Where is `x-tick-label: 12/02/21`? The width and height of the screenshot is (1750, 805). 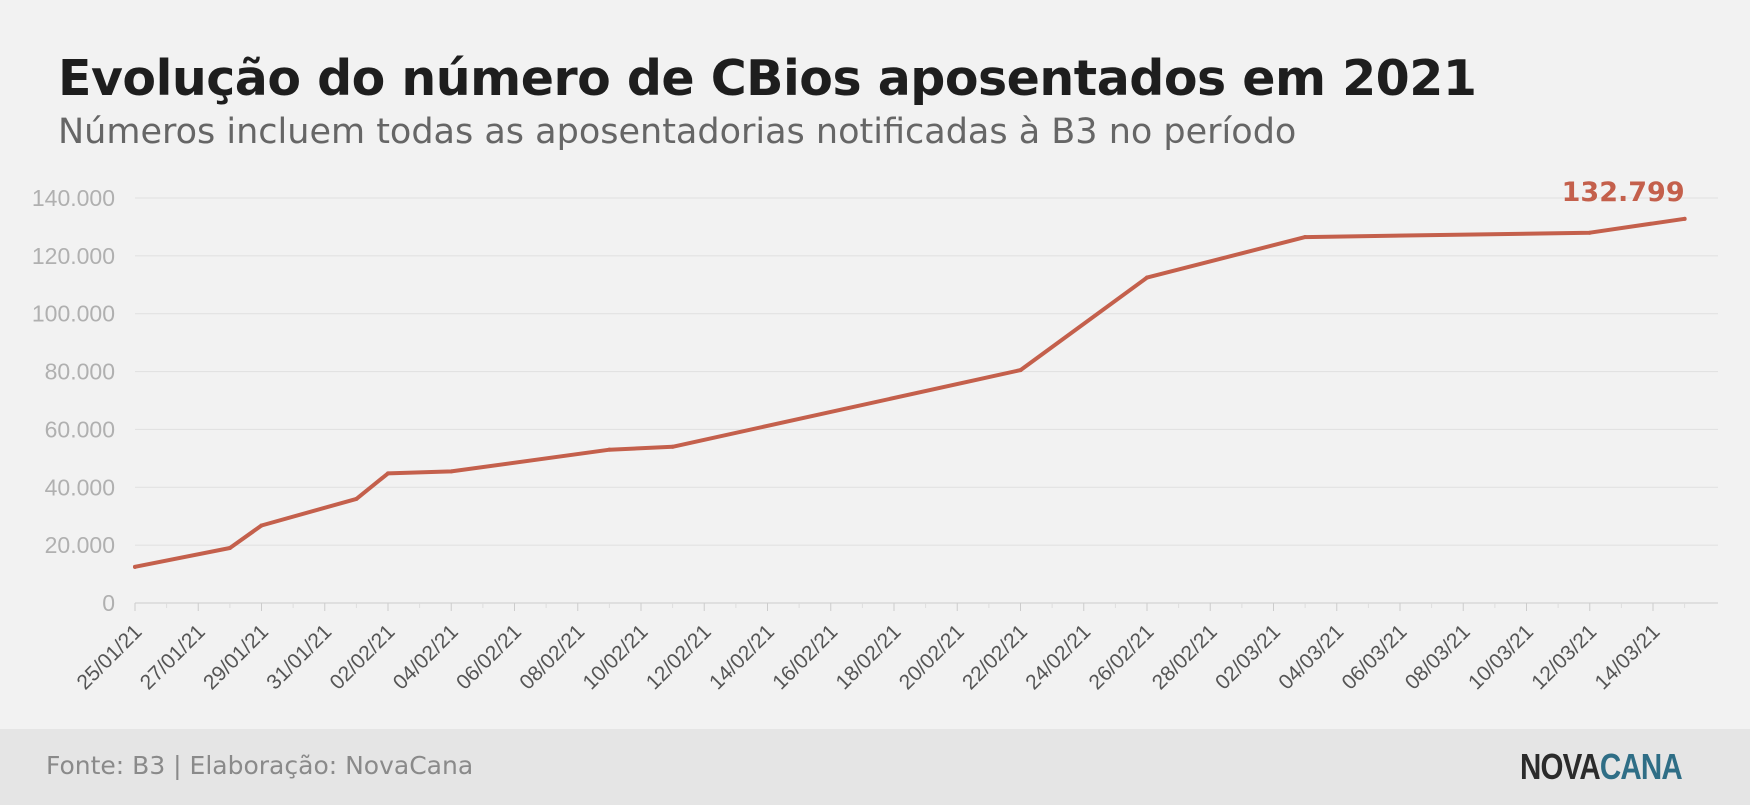
x-tick-label: 12/02/21 is located at coordinates (679, 657).